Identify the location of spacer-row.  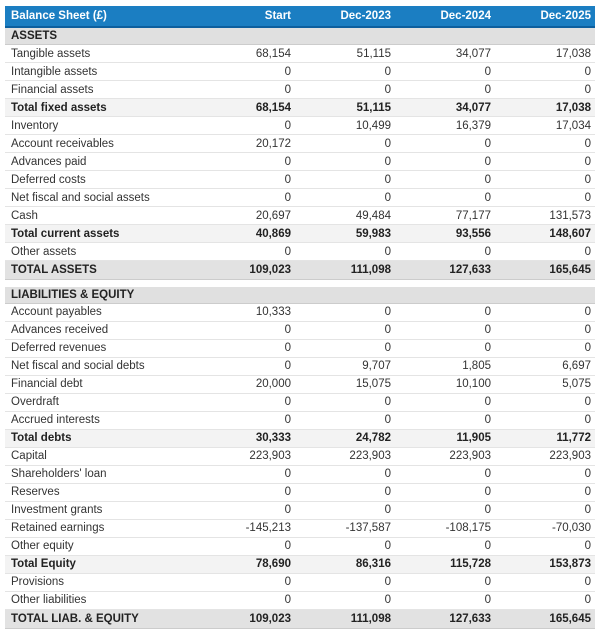
(300, 283).